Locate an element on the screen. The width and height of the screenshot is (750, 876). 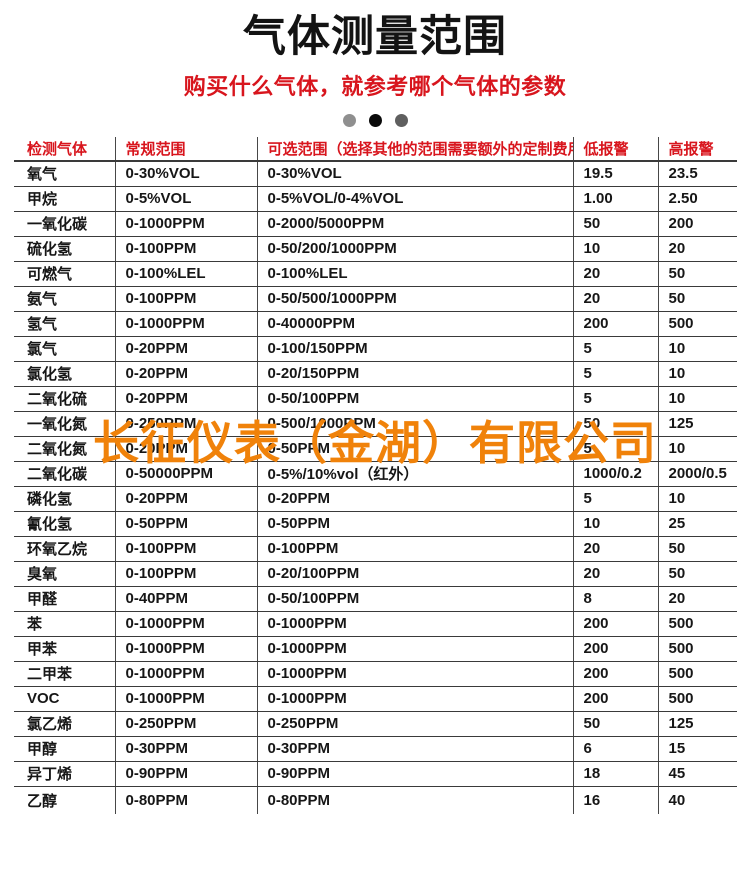
cell-gas-name: 异丁烯 is located at coordinates (65, 774).